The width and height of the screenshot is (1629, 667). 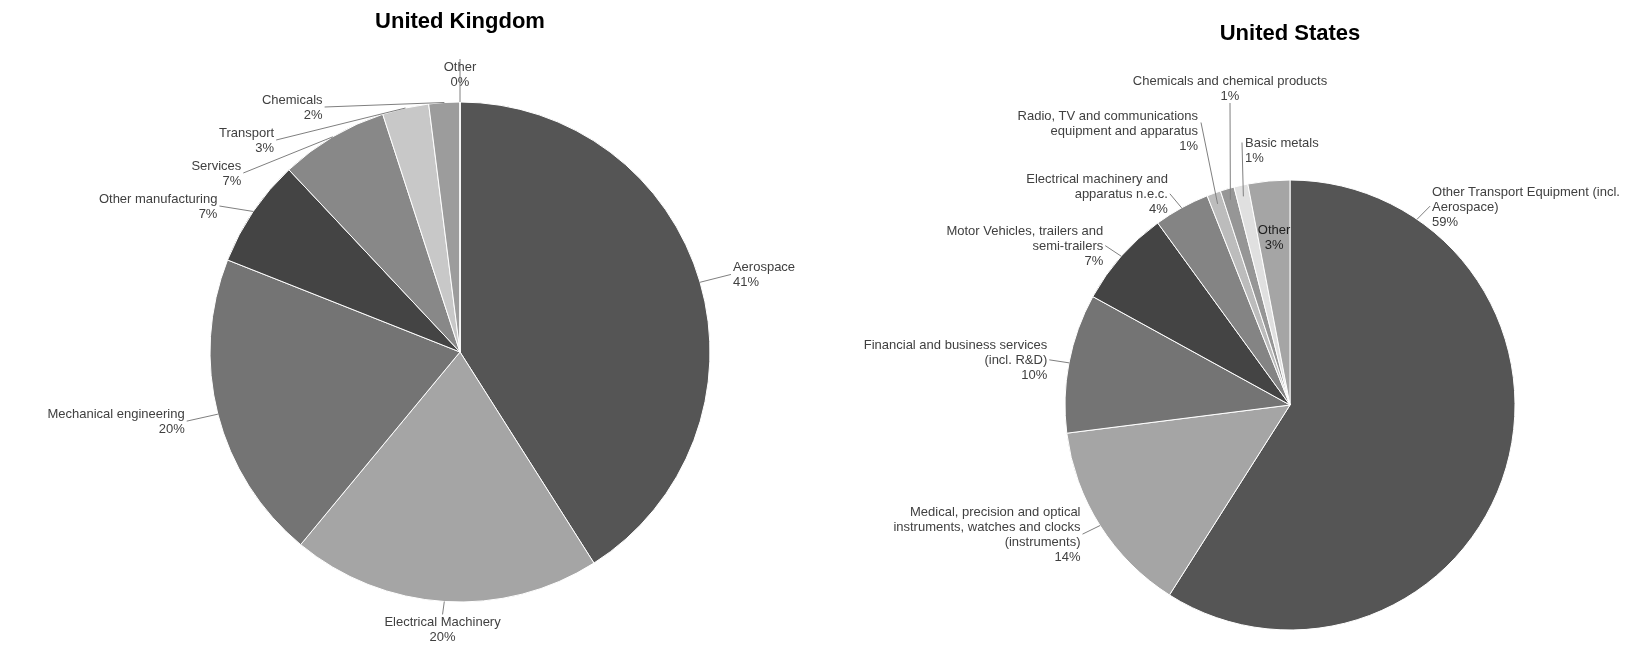 What do you see at coordinates (313, 114) in the screenshot?
I see `data-label: 2%` at bounding box center [313, 114].